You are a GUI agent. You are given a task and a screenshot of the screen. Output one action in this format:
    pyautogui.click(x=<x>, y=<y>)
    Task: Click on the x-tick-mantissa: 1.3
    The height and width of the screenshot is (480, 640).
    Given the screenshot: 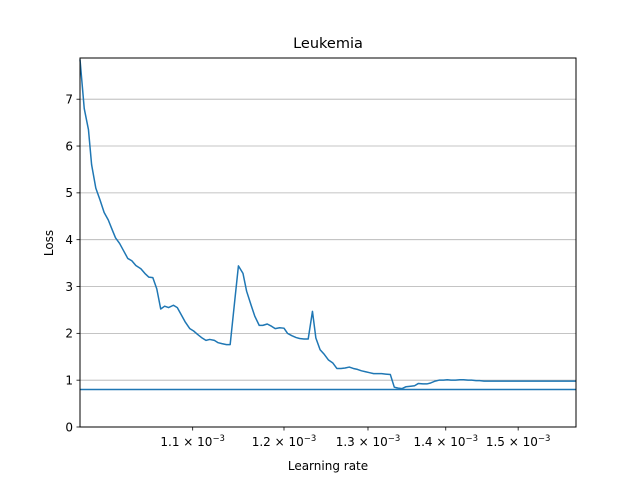 What is the action you would take?
    pyautogui.click(x=345, y=442)
    